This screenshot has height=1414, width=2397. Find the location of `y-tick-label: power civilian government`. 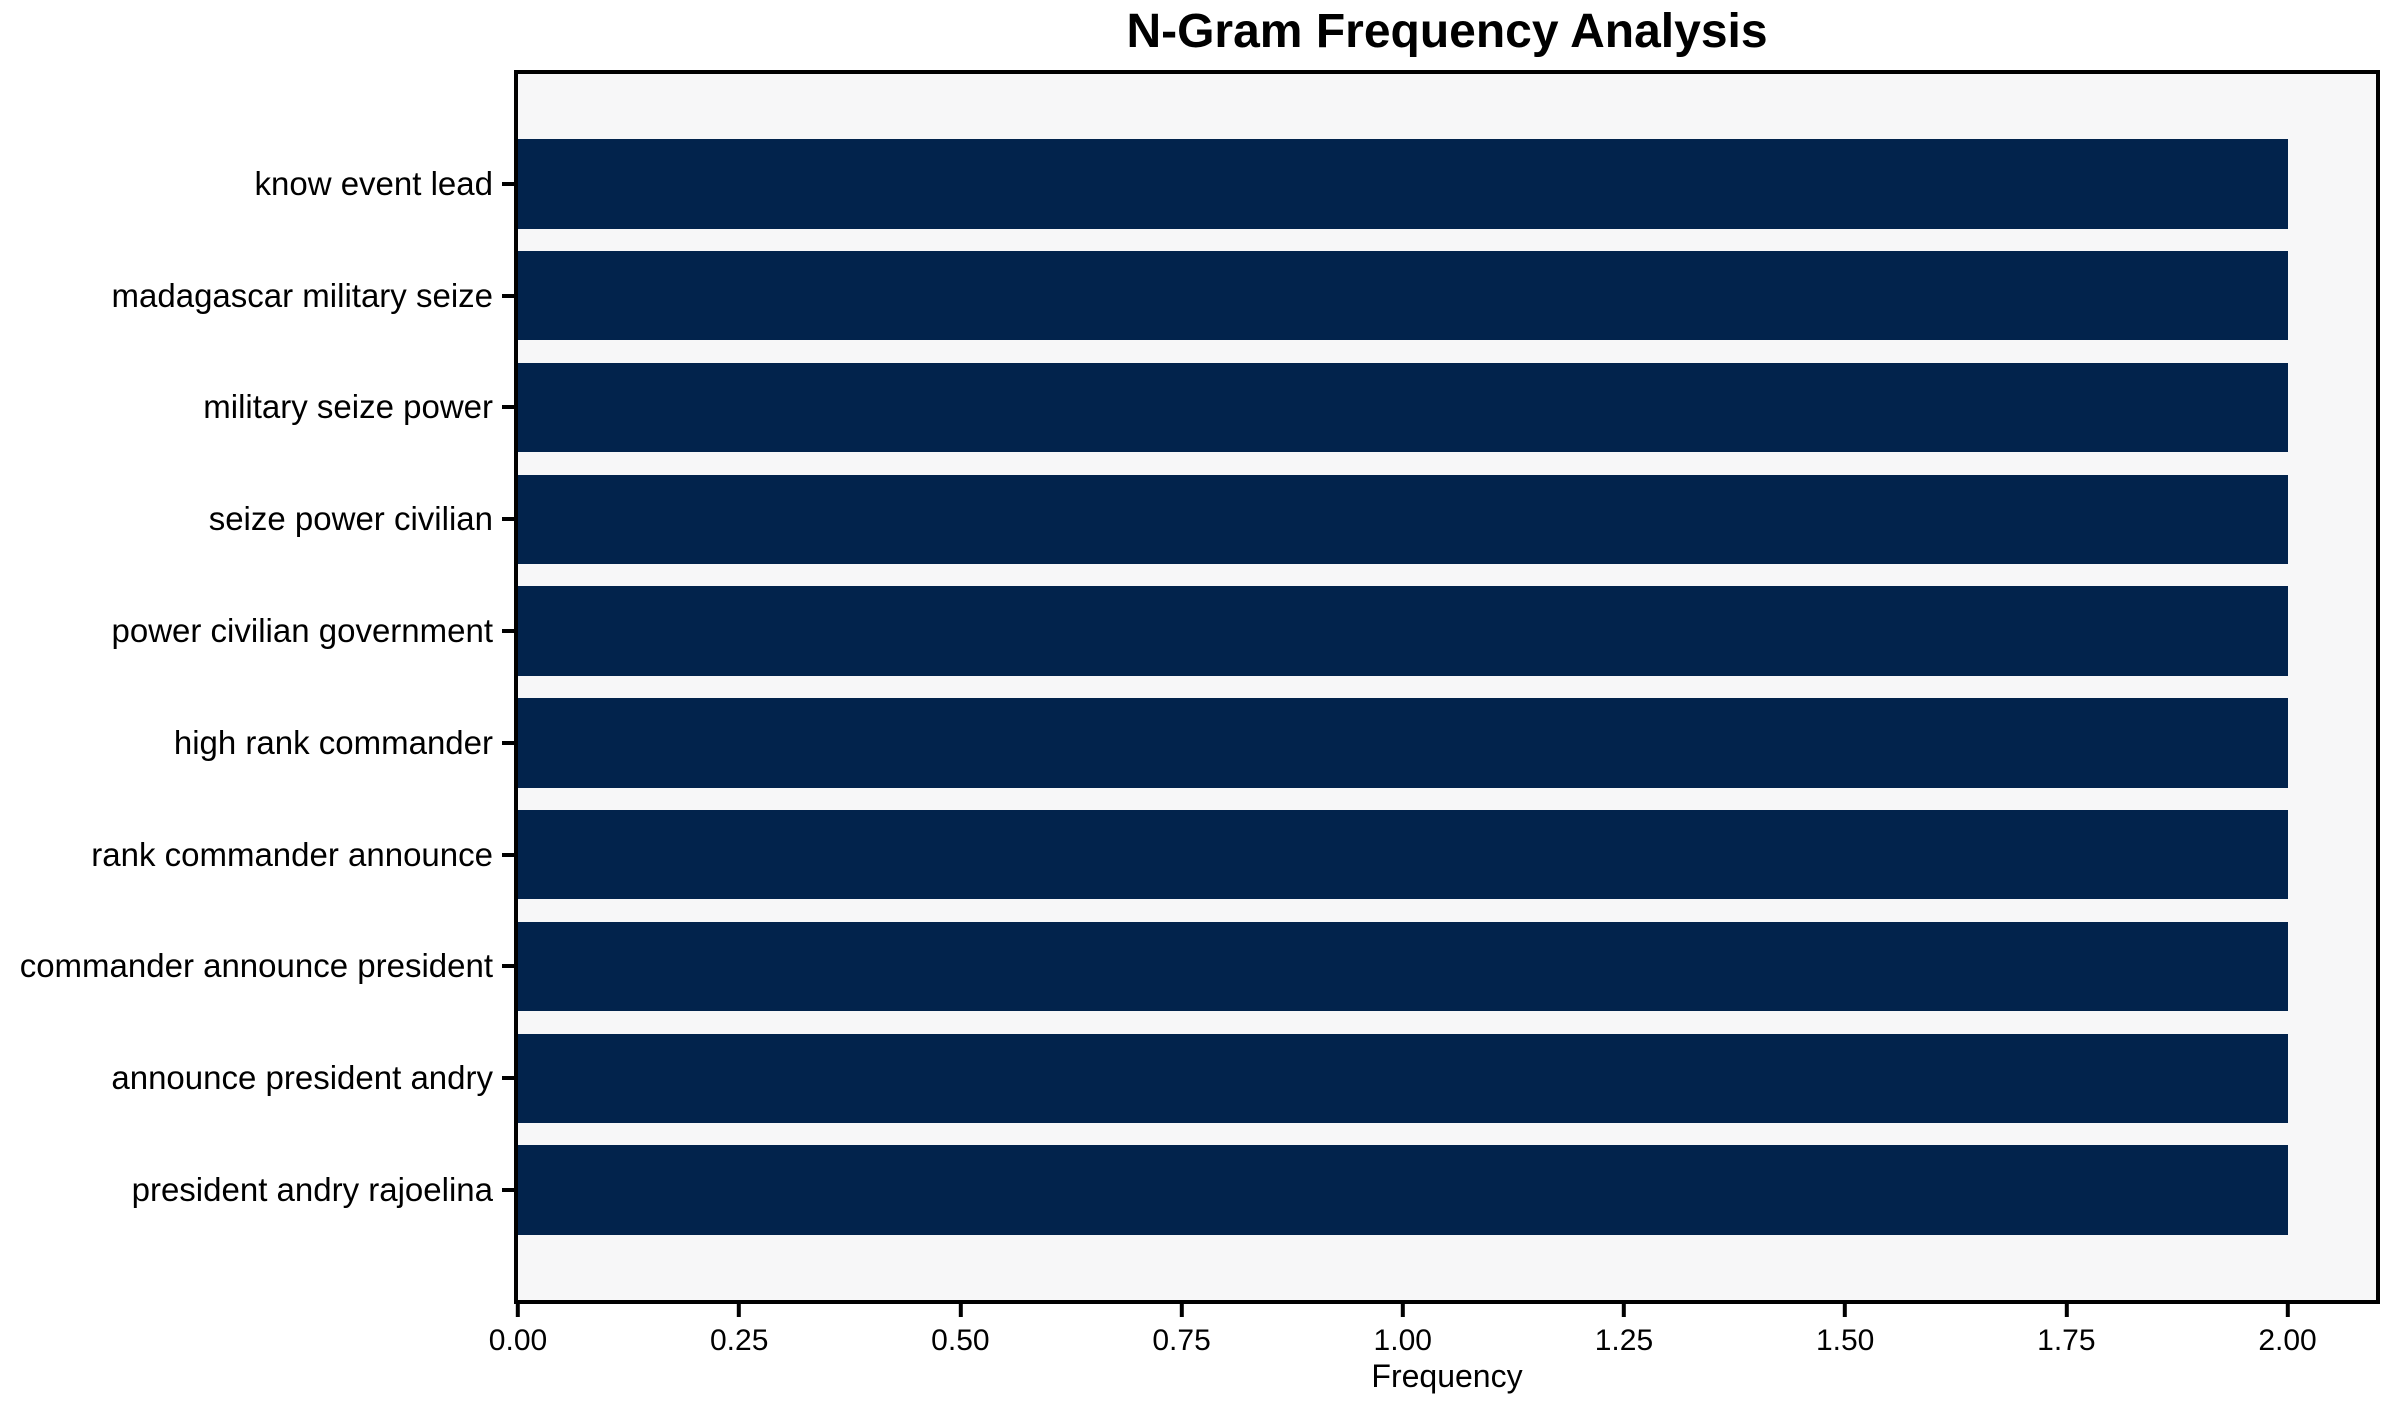

y-tick-label: power civilian government is located at coordinates (302, 631).